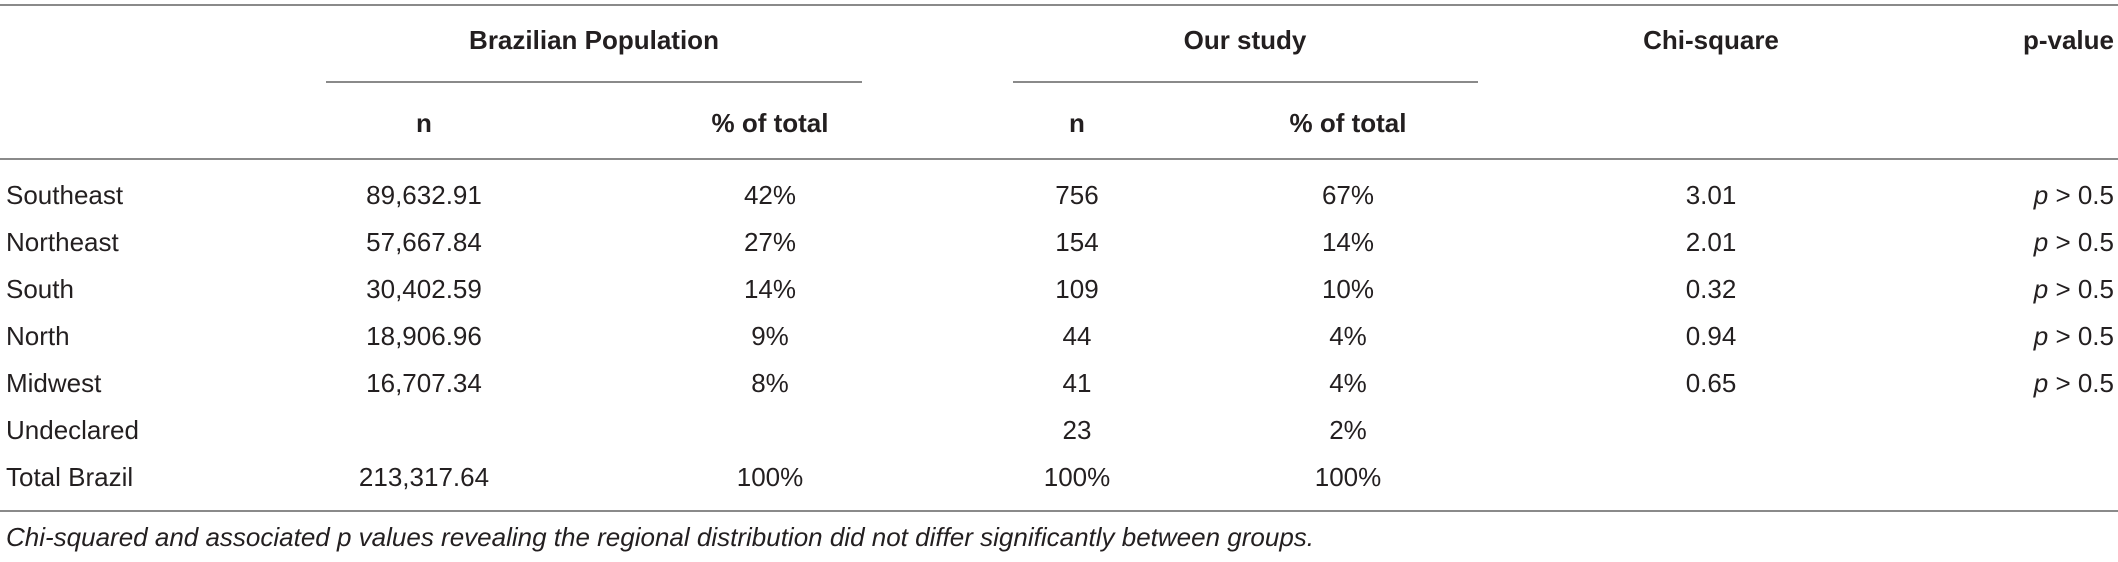 The image size is (2118, 562). I want to click on bp-n-cell: 18,906.96, so click(424, 336).